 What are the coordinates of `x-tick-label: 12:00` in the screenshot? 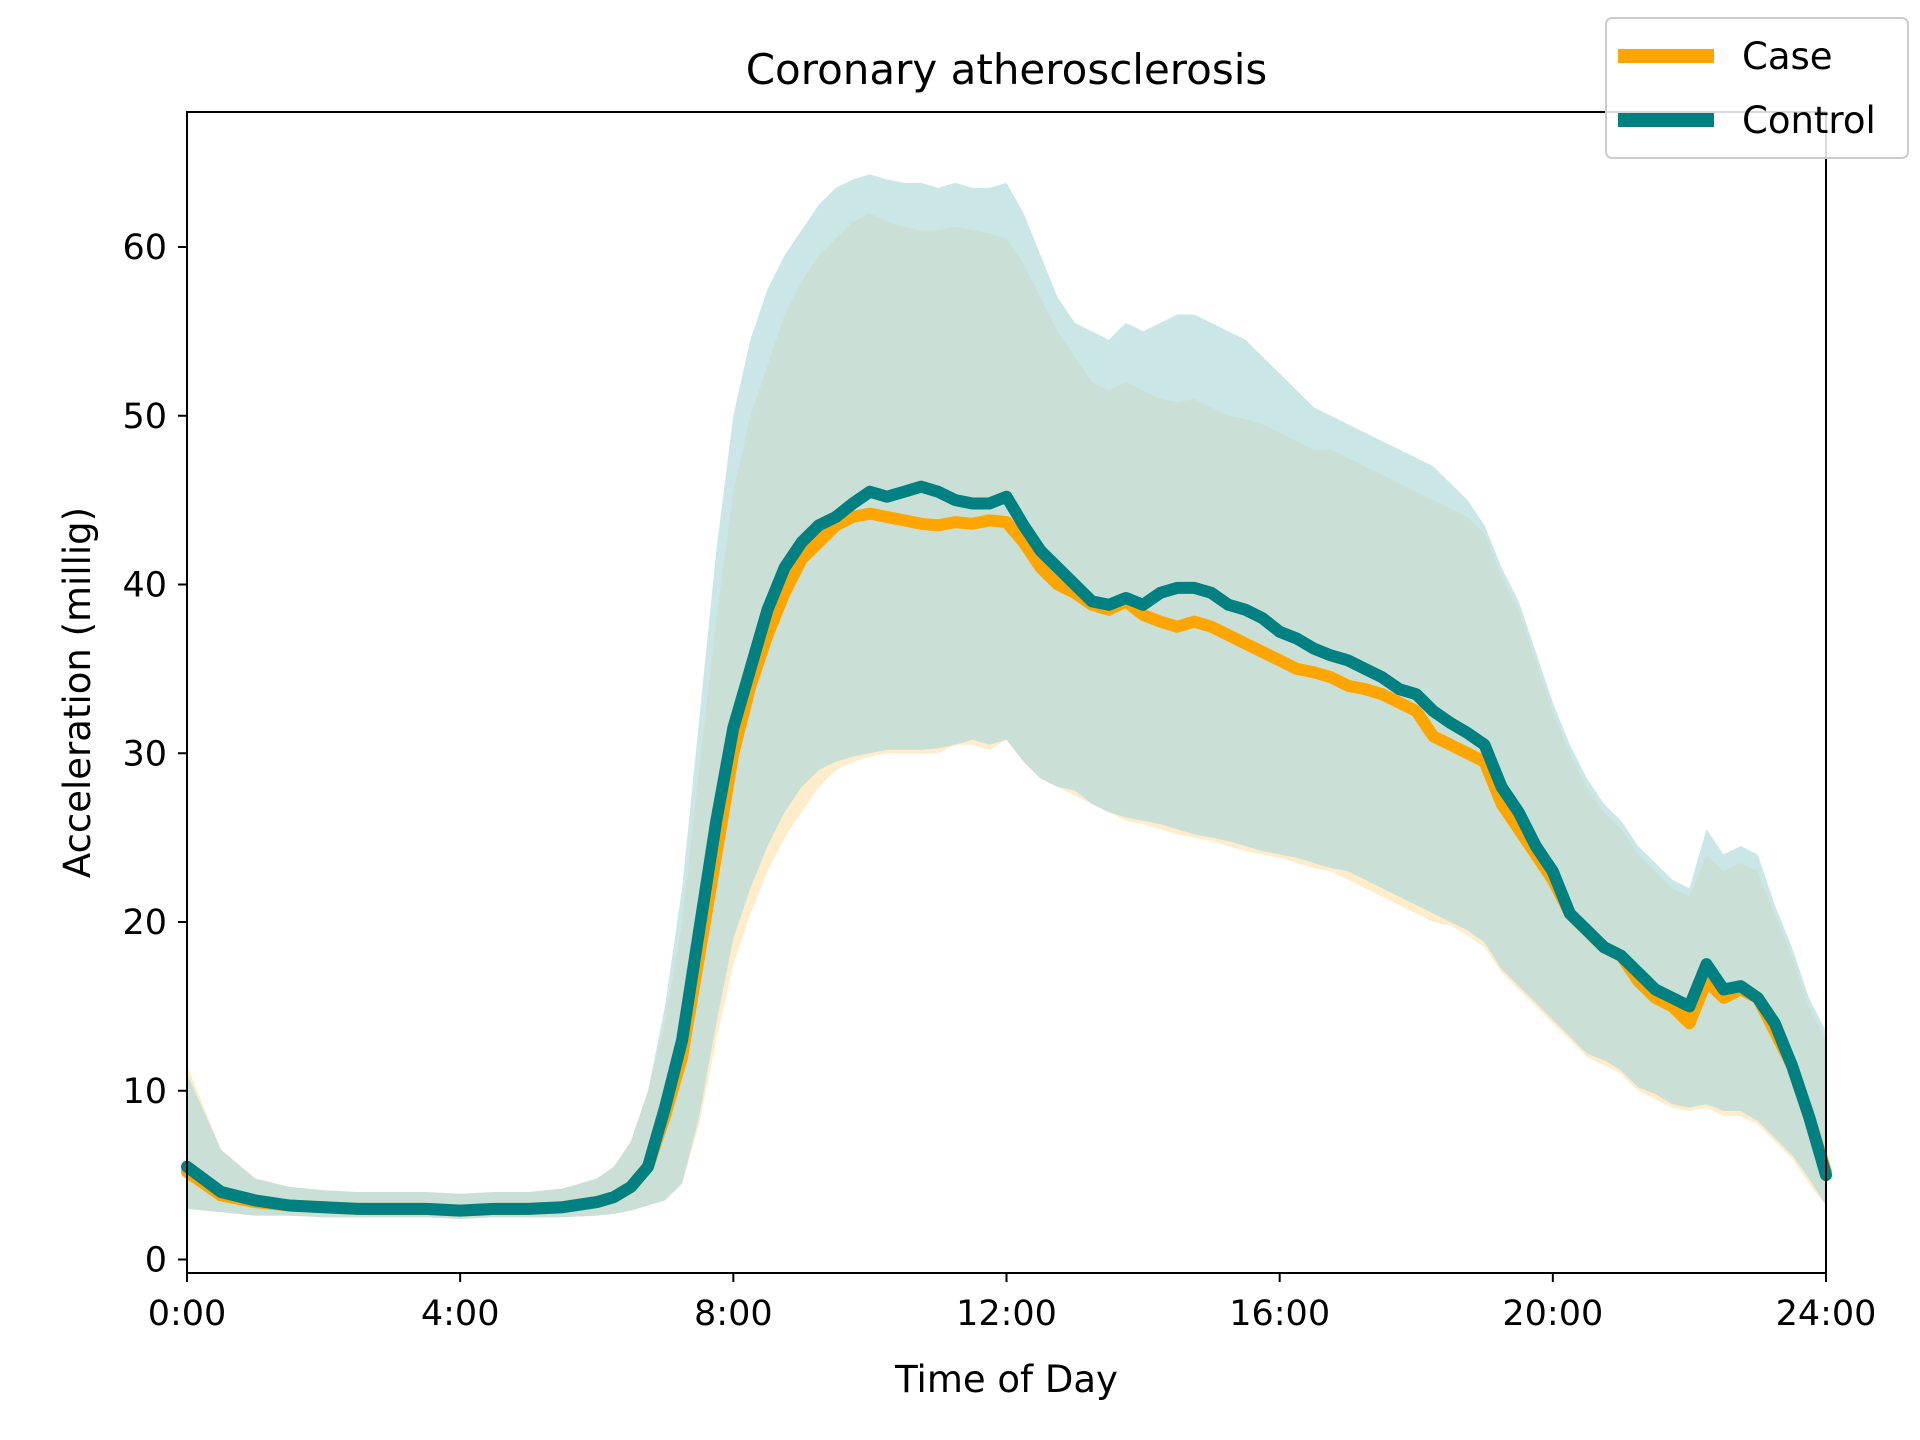 It's located at (1006, 1314).